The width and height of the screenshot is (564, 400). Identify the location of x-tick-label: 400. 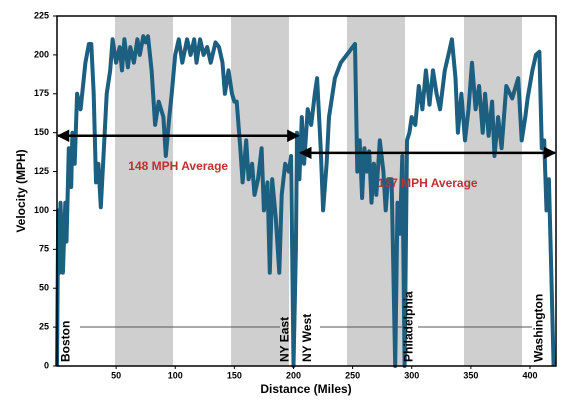
(529, 375).